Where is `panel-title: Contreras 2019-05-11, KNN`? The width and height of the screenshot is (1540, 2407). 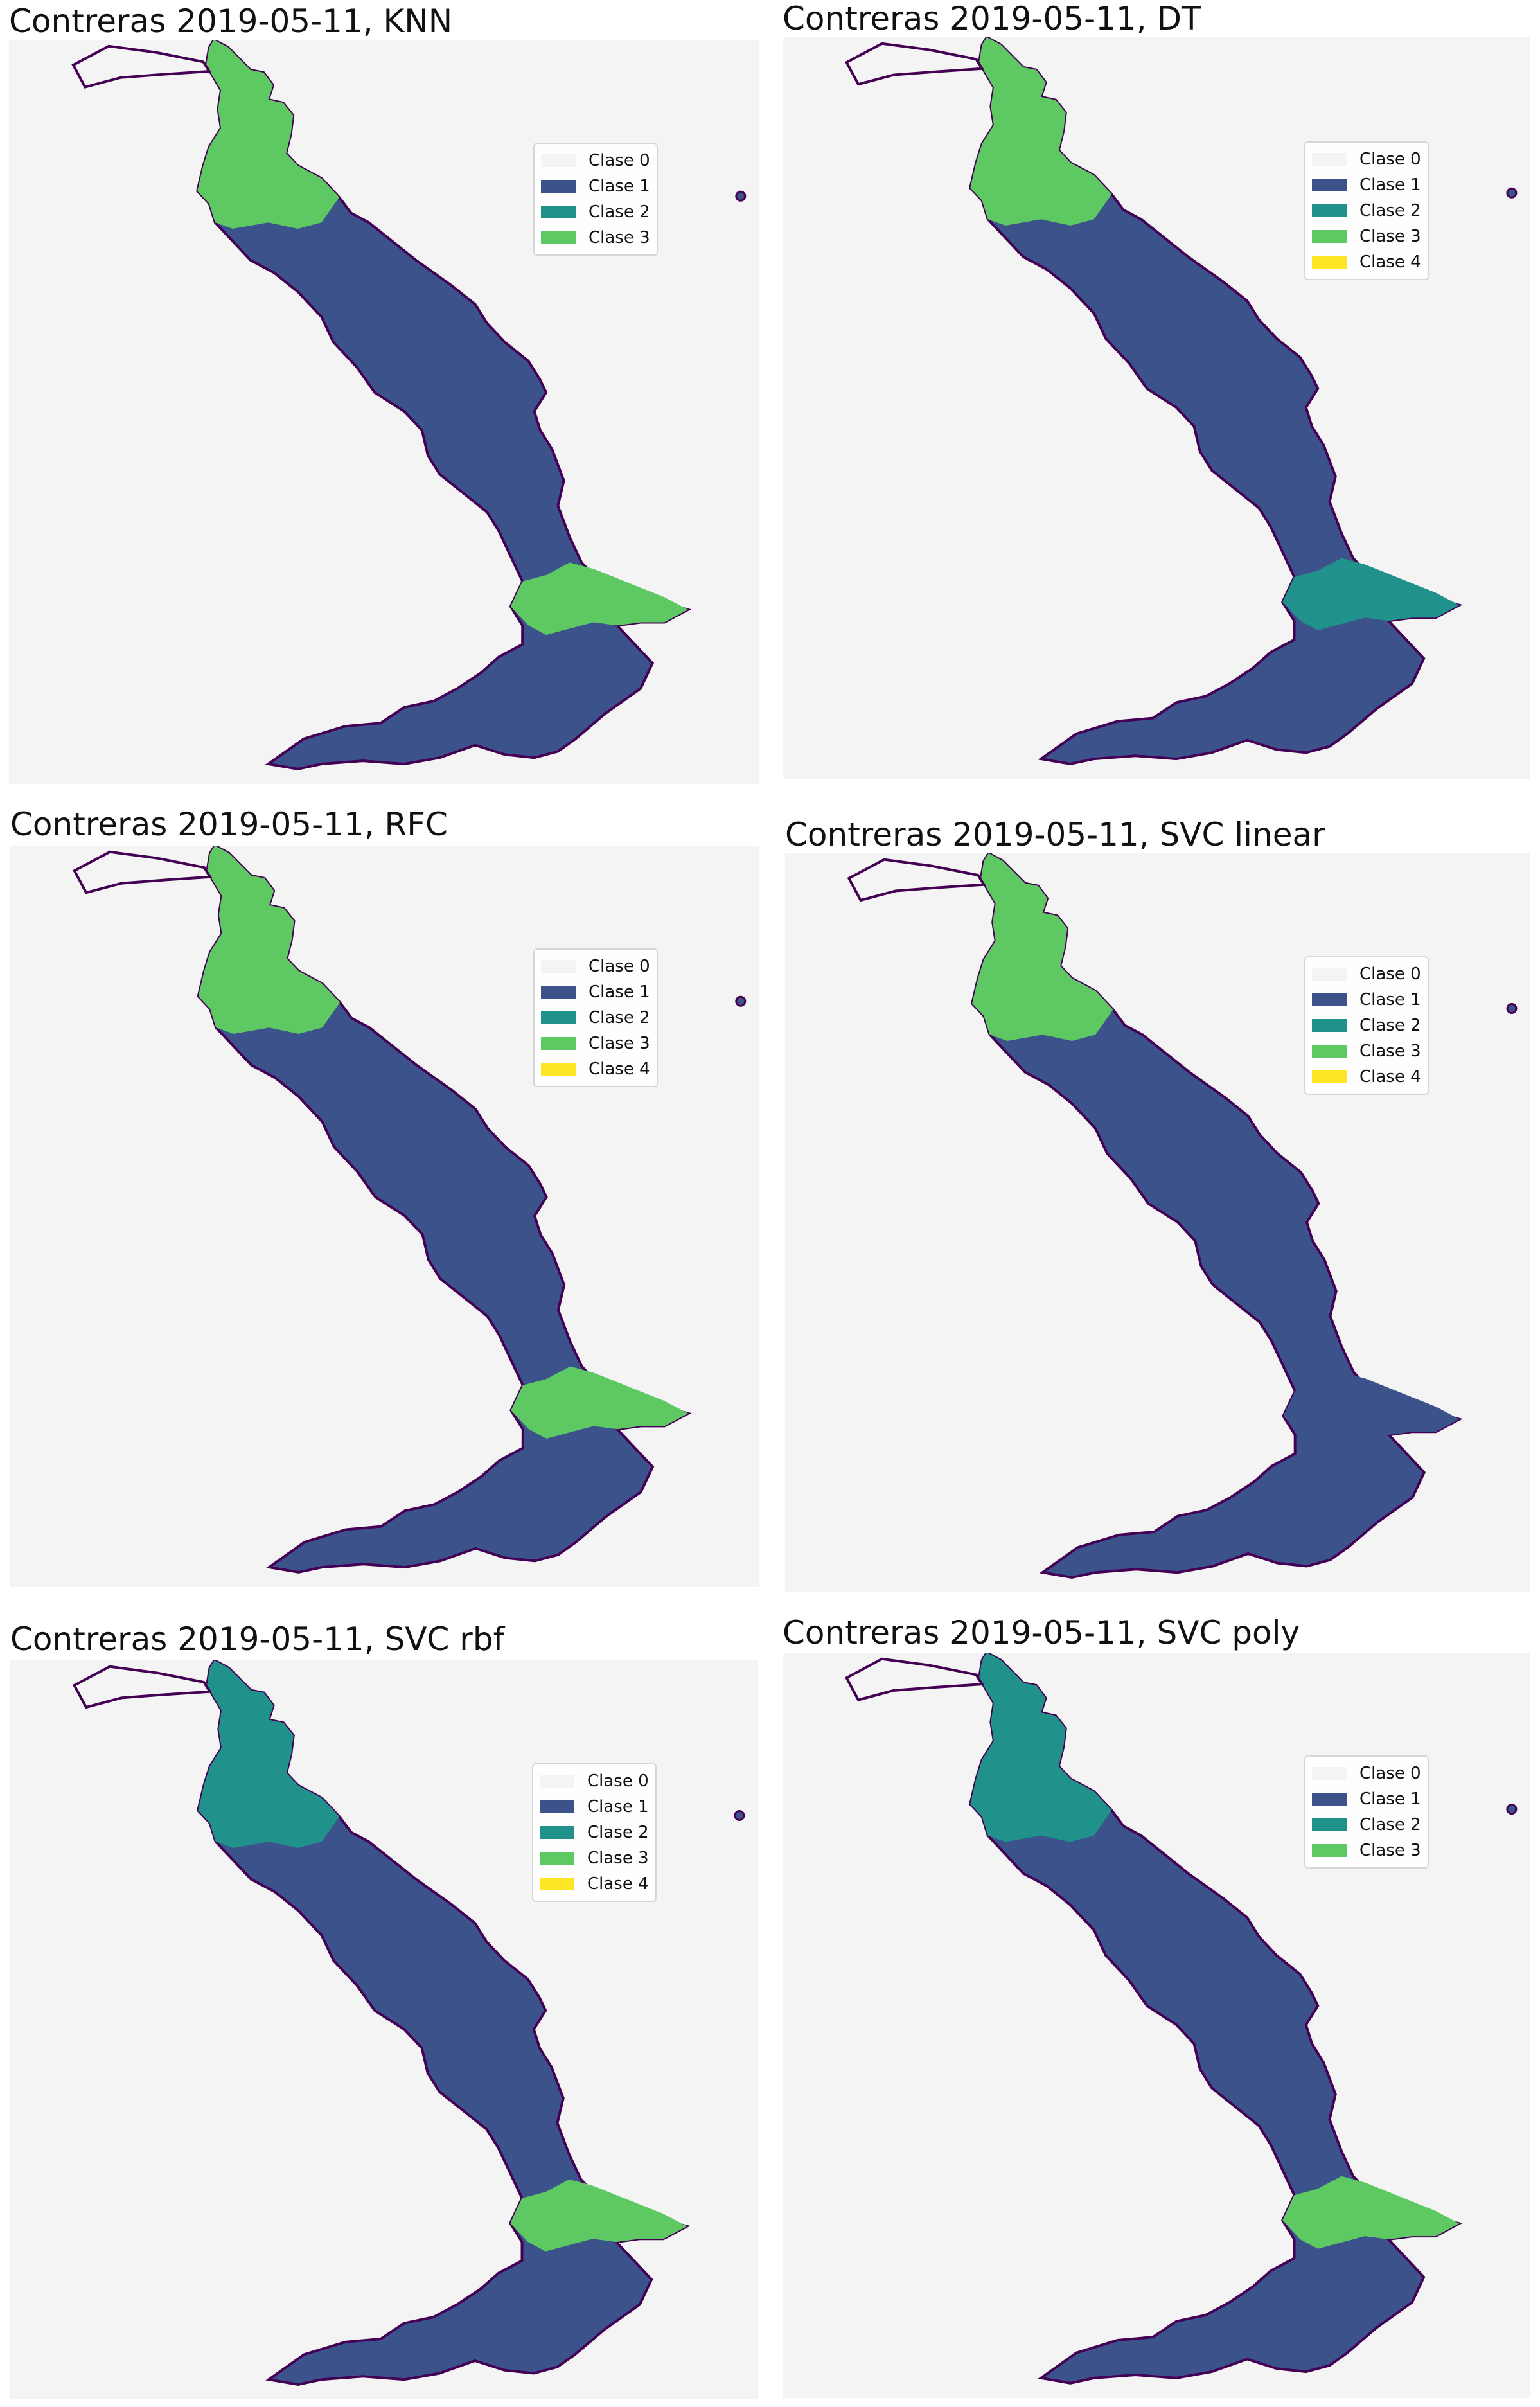
panel-title: Contreras 2019-05-11, KNN is located at coordinates (231, 22).